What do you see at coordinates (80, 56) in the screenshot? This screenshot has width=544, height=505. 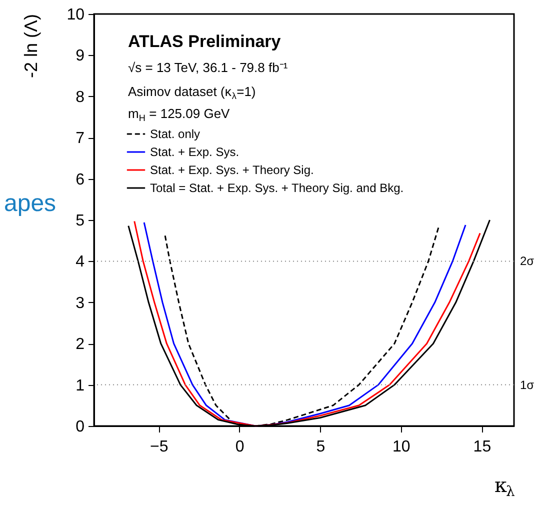 I see `y-tick-label: 9` at bounding box center [80, 56].